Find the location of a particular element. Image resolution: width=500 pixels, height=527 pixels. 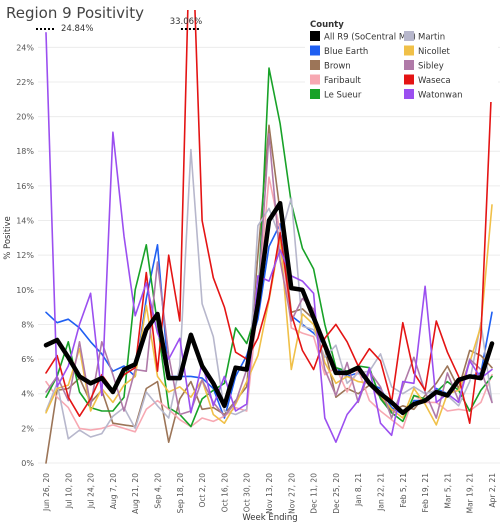

legend-background is located at coordinates (401, 62).